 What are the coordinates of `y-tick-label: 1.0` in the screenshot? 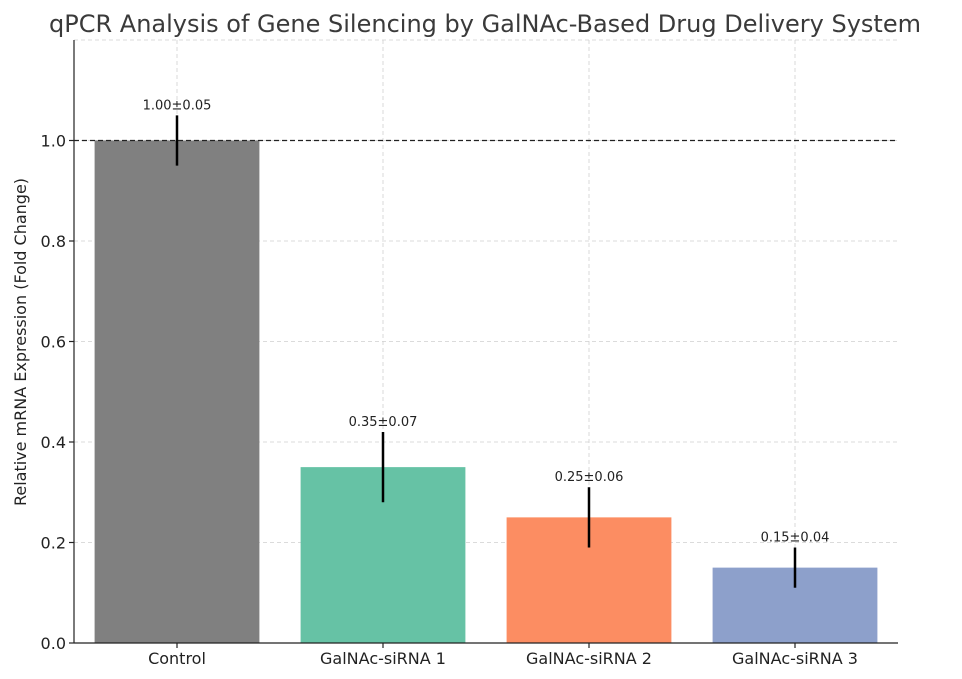 It's located at (53, 141).